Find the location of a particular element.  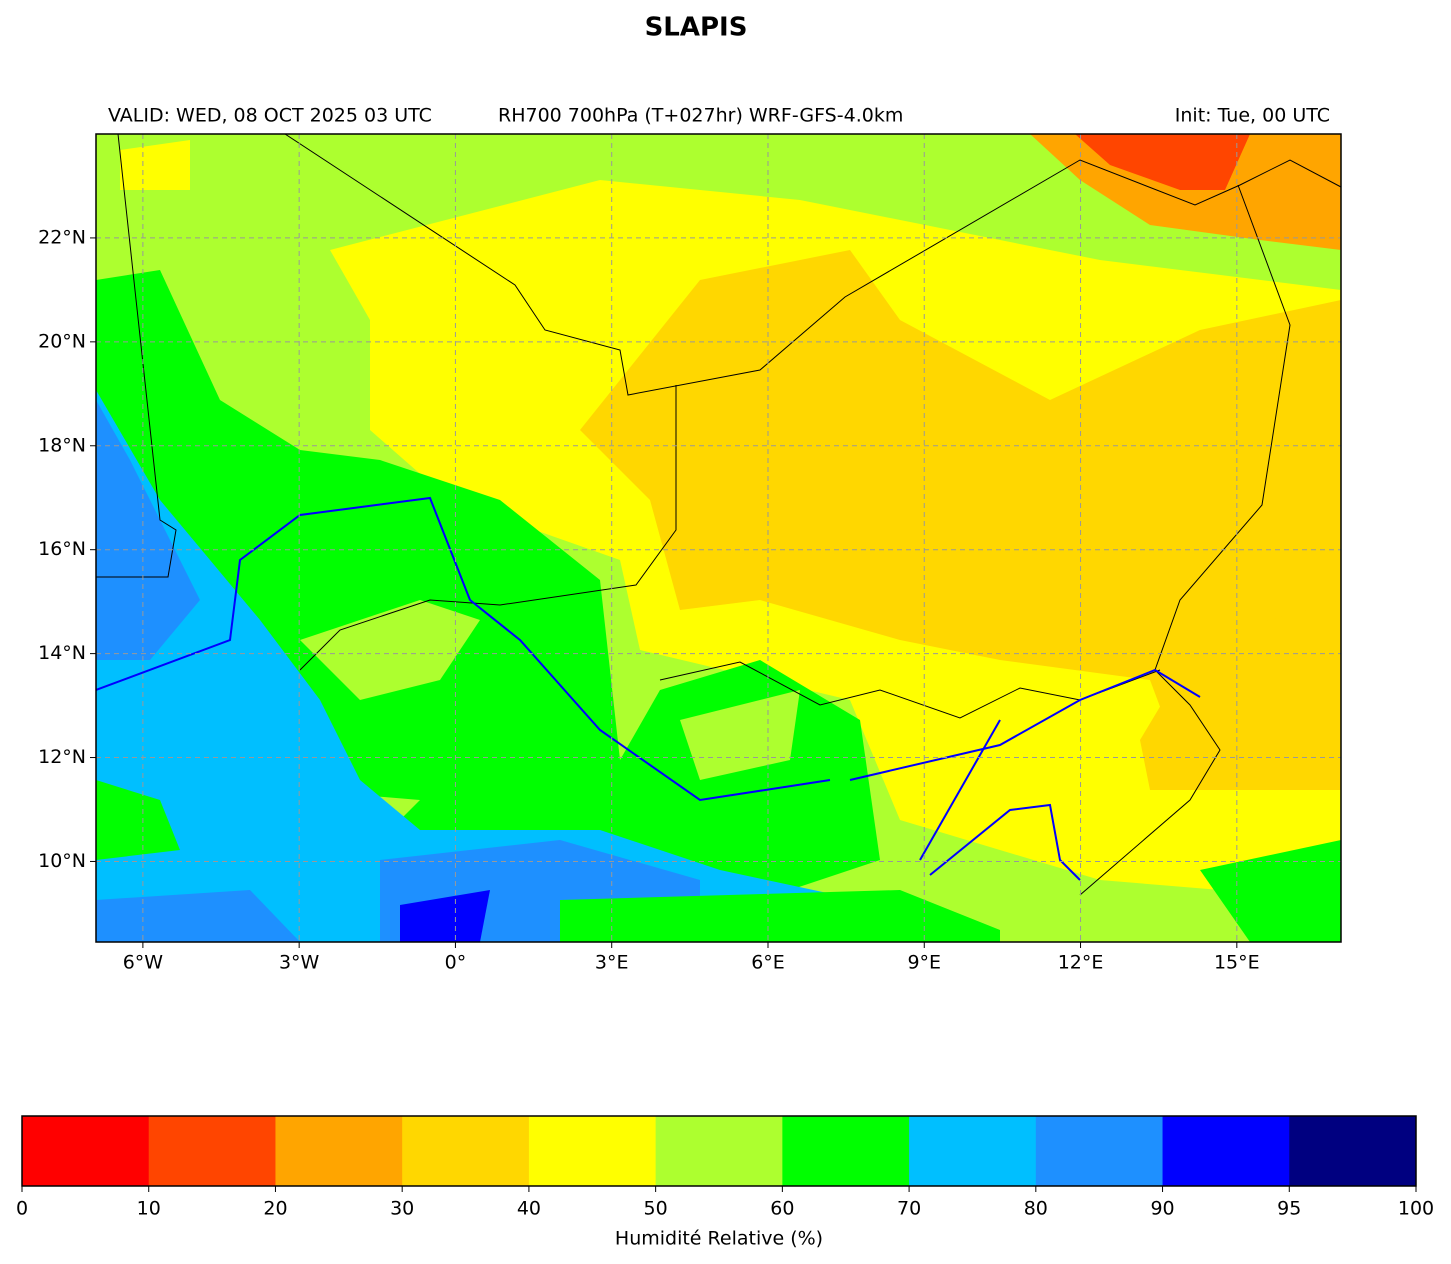

colorbar-tick-label: 20 is located at coordinates (275, 1209).